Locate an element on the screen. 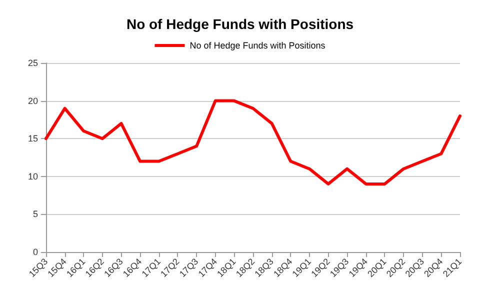  legend-label: No of Hedge Funds with Positions is located at coordinates (258, 45).